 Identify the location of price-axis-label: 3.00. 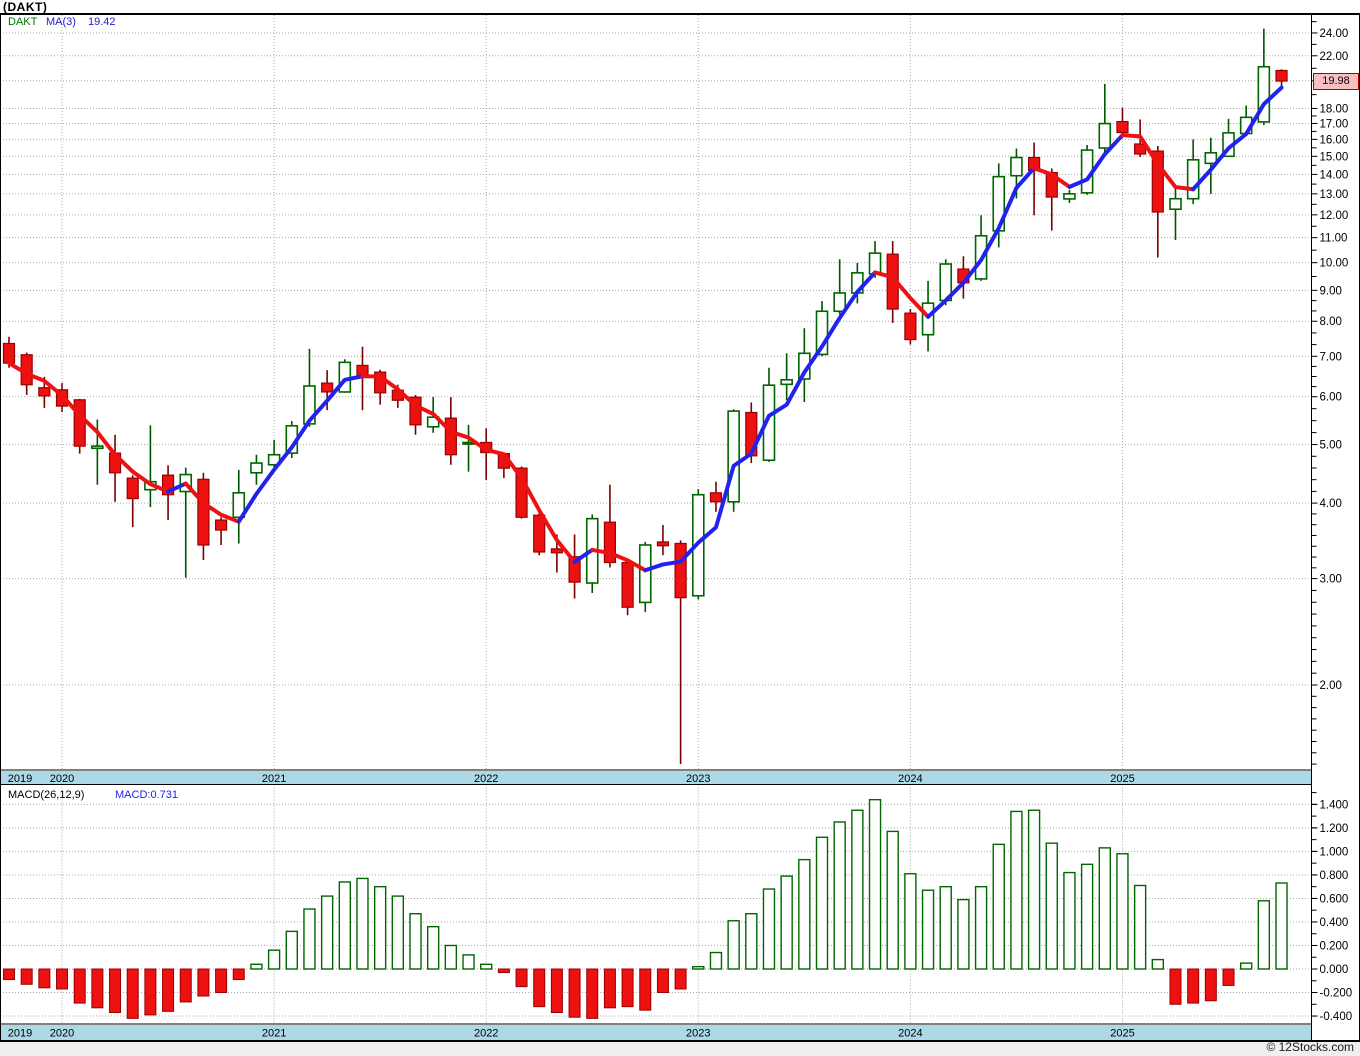
(1331, 580).